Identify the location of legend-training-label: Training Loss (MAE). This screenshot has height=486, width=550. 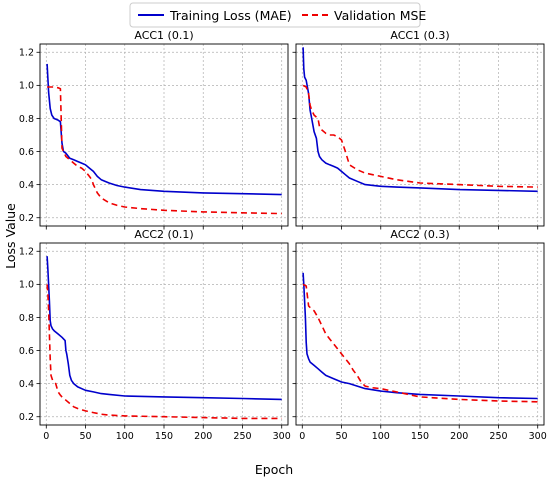
(230, 15).